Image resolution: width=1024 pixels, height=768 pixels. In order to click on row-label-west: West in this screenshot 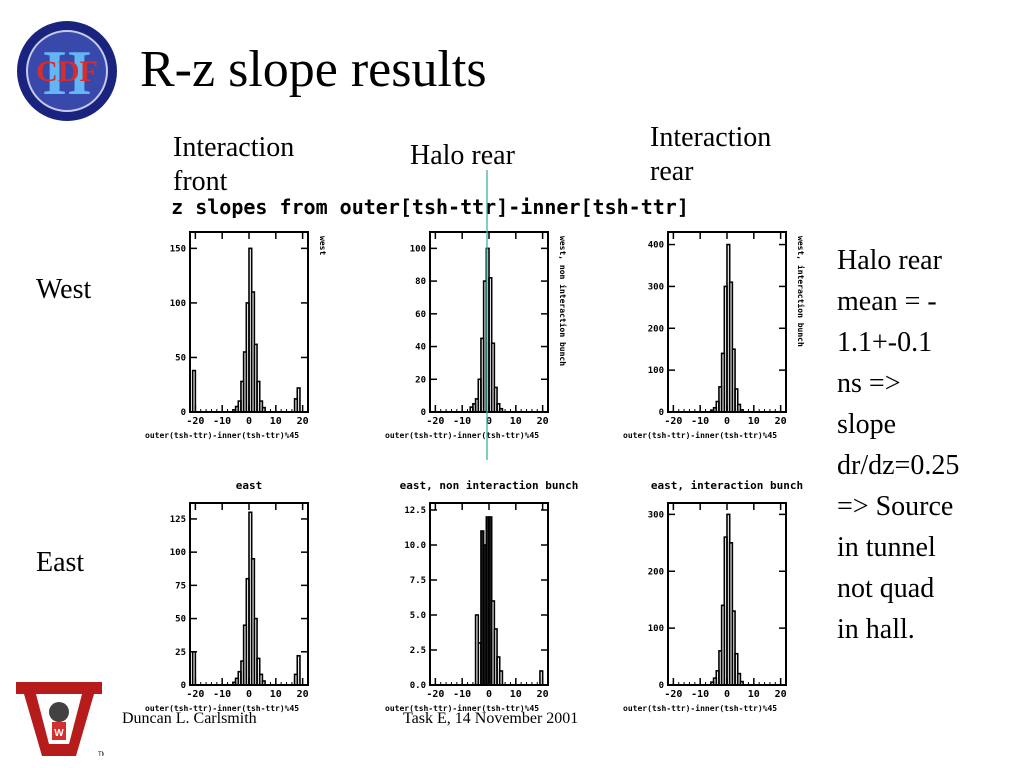, I will do `click(64, 289)`.